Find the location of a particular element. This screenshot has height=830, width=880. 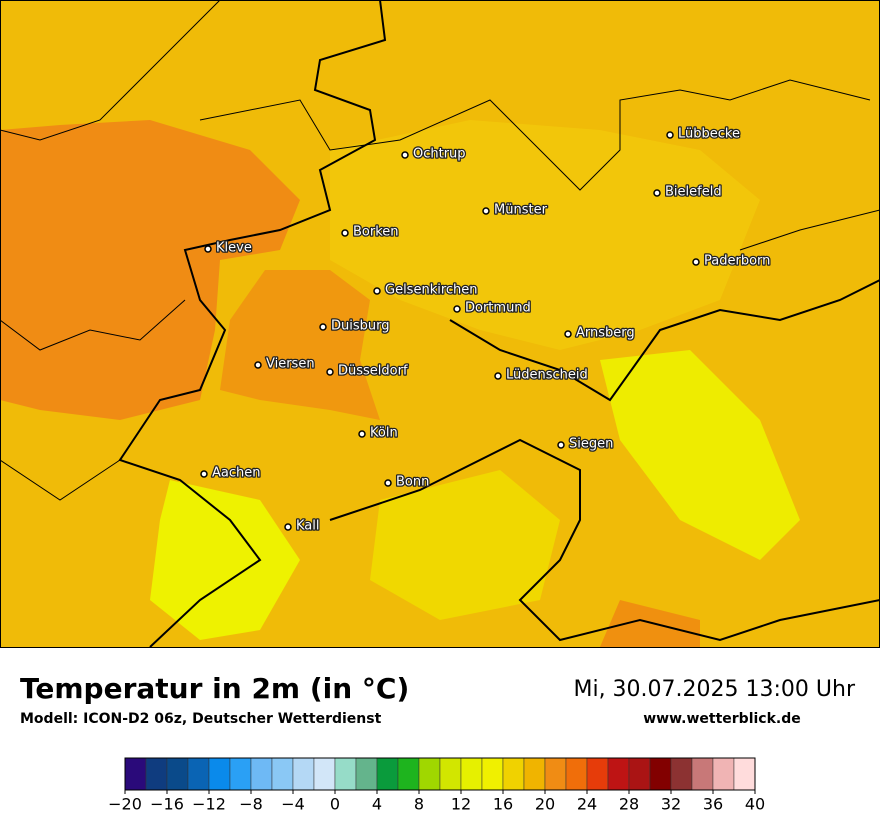

datetime: Mi, 30.07.2025 13:00 Uhr is located at coordinates (714, 689).